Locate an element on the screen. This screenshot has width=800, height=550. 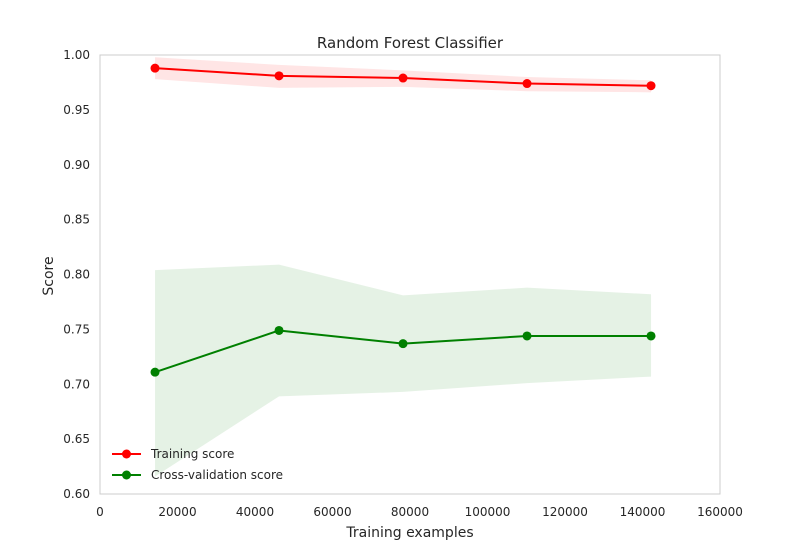
legend: Training score Cross-validation score is located at coordinates (197, 464).